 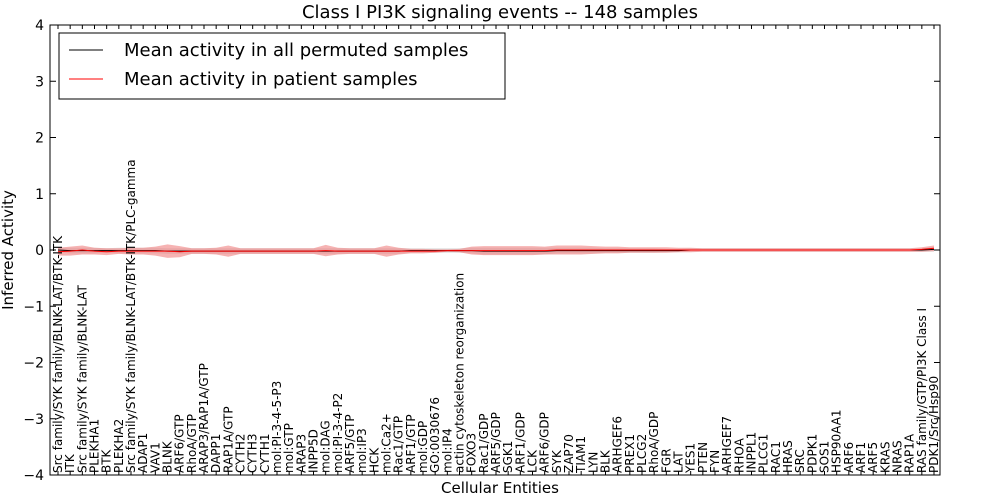 What do you see at coordinates (39, 82) in the screenshot?
I see `y-tick-label: 3` at bounding box center [39, 82].